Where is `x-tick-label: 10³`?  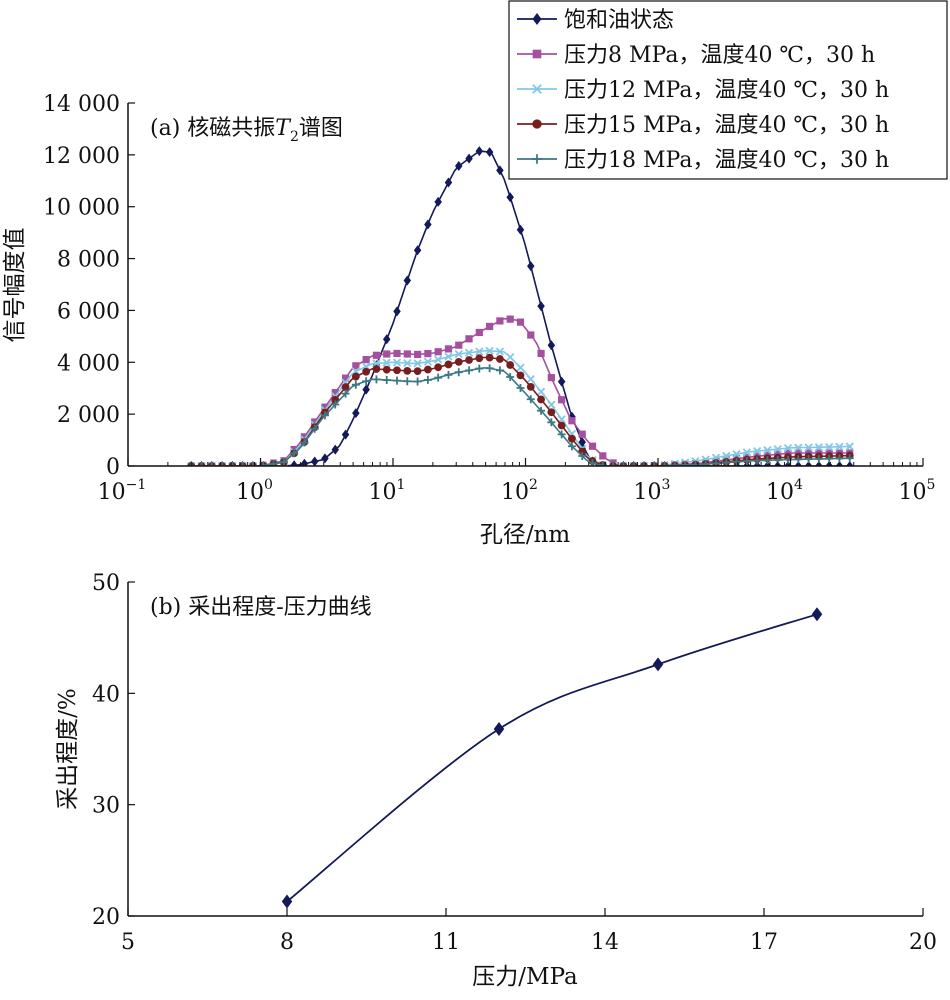 x-tick-label: 10³ is located at coordinates (652, 491).